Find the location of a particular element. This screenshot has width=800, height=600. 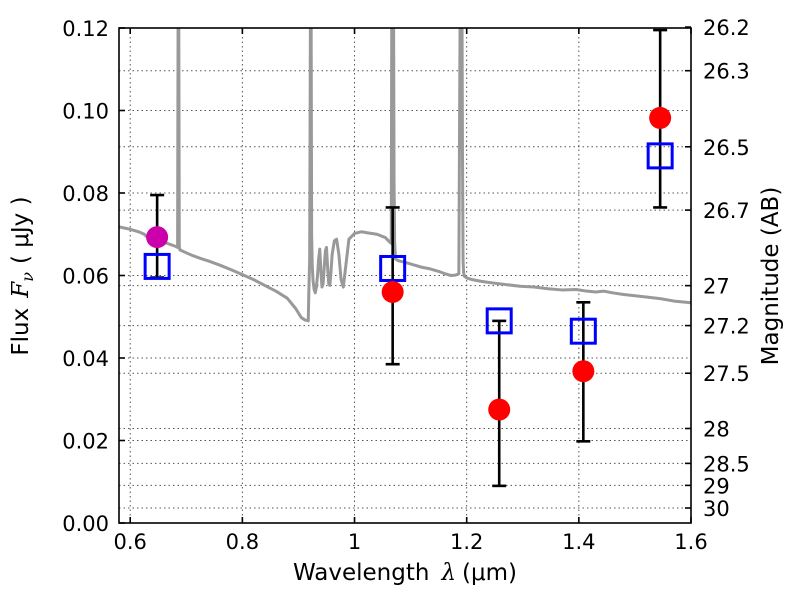

y2-tick-label: 30 is located at coordinates (716, 509).